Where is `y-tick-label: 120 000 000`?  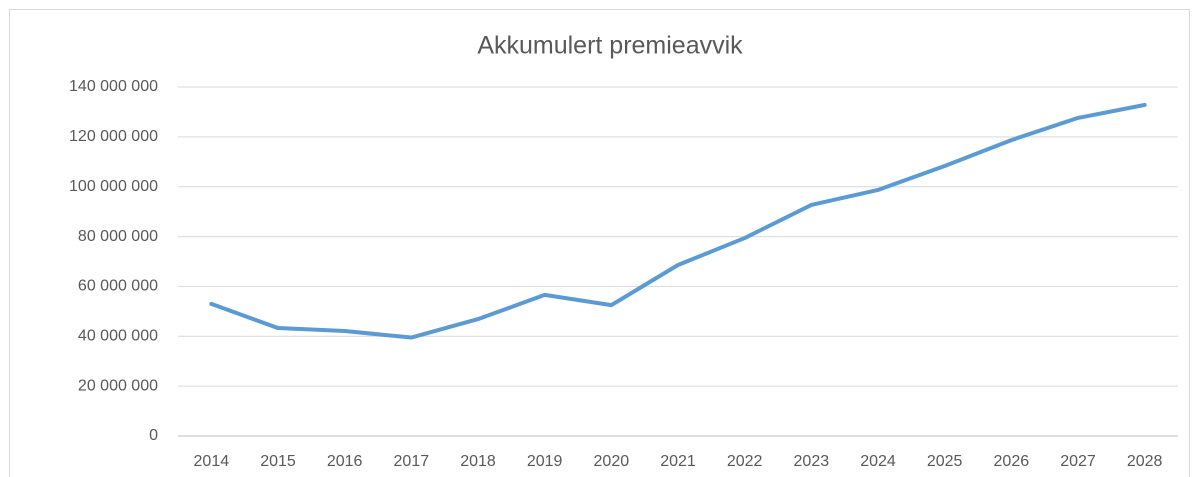 y-tick-label: 120 000 000 is located at coordinates (113, 136).